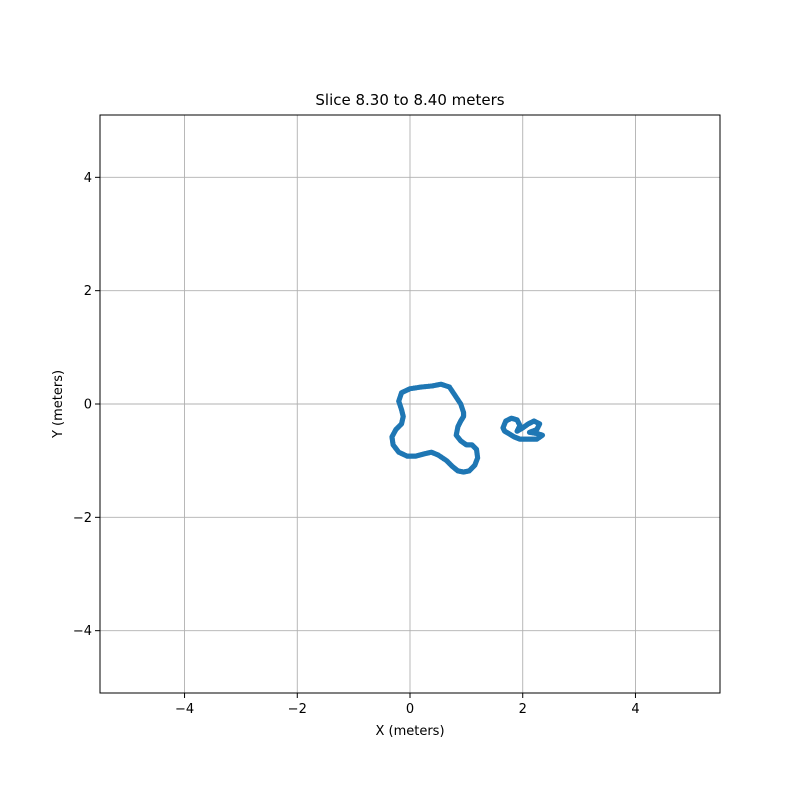  Describe the element at coordinates (88, 291) in the screenshot. I see `y-tick-label: 2` at that location.